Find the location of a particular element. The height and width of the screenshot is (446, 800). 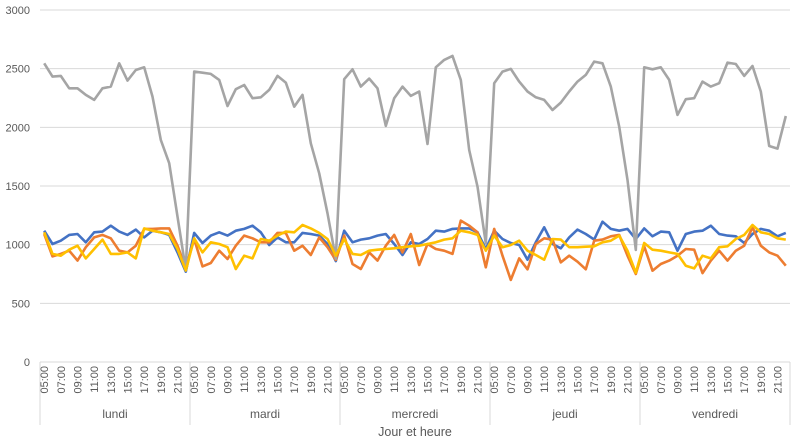

day-label: vendredi is located at coordinates (715, 414).